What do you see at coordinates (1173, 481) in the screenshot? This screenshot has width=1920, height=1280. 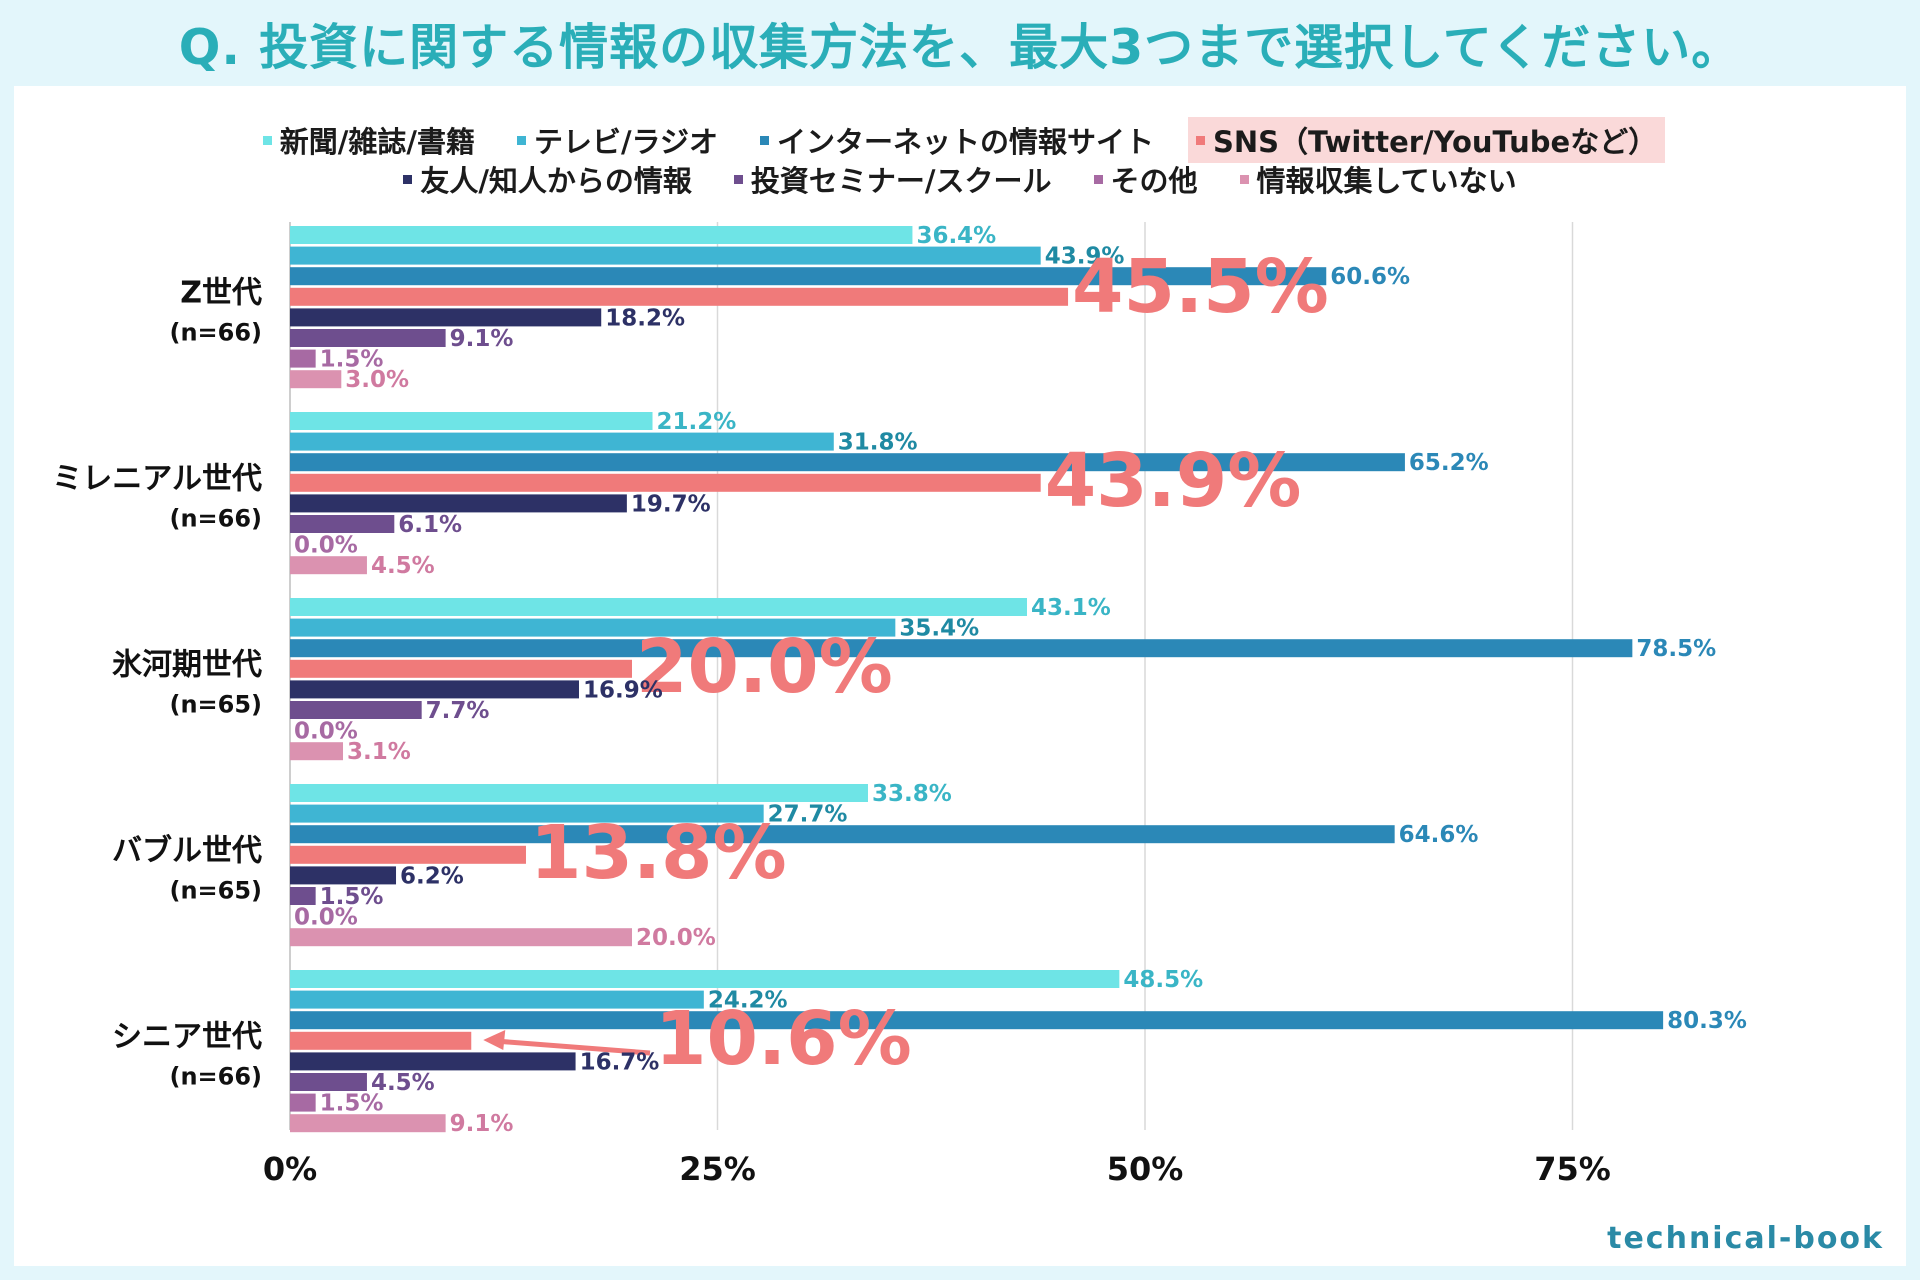 I see `sns-big-label: 43.9%` at bounding box center [1173, 481].